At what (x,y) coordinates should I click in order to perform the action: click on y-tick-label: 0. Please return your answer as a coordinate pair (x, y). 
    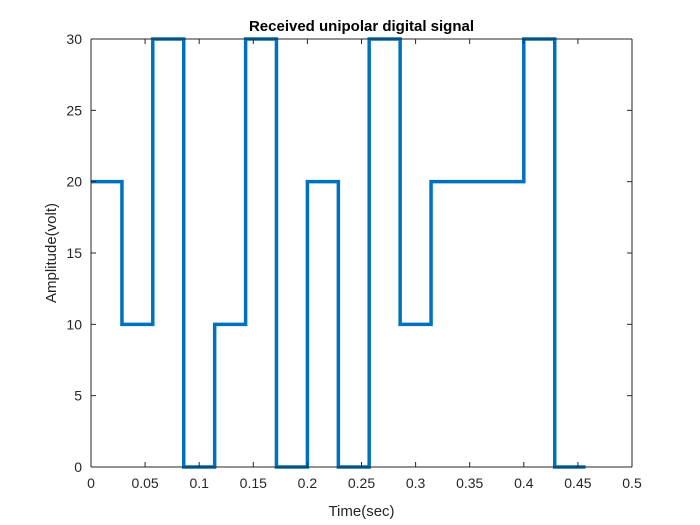
    Looking at the image, I should click on (78, 467).